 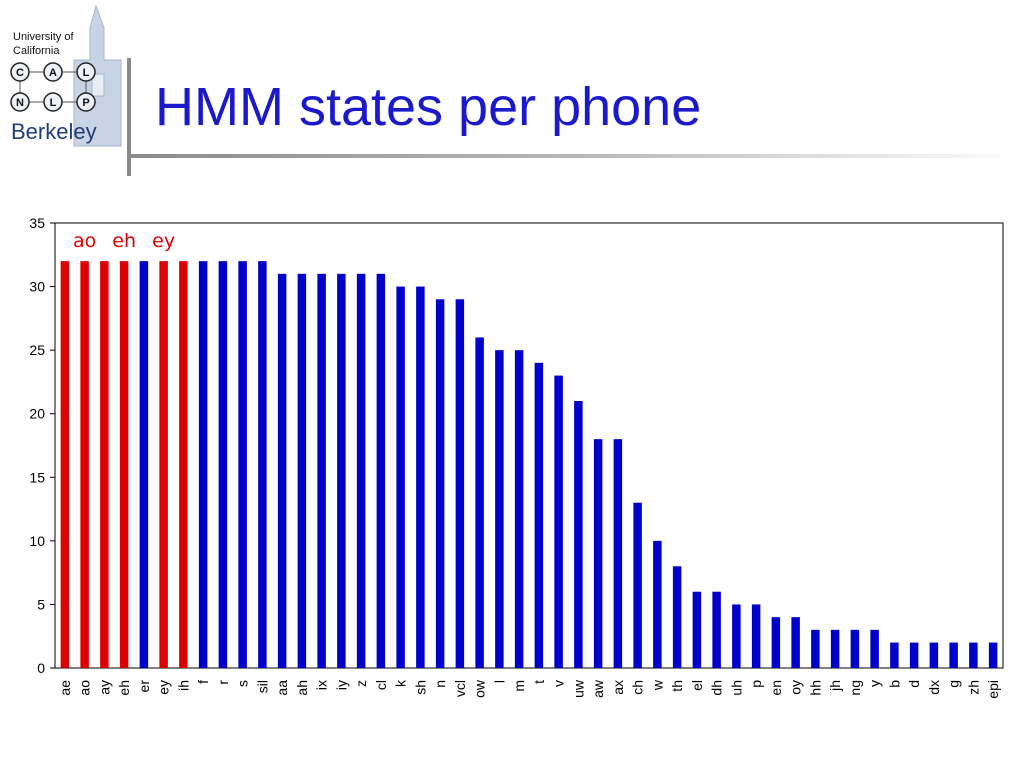 What do you see at coordinates (223, 464) in the screenshot?
I see `bar-r` at bounding box center [223, 464].